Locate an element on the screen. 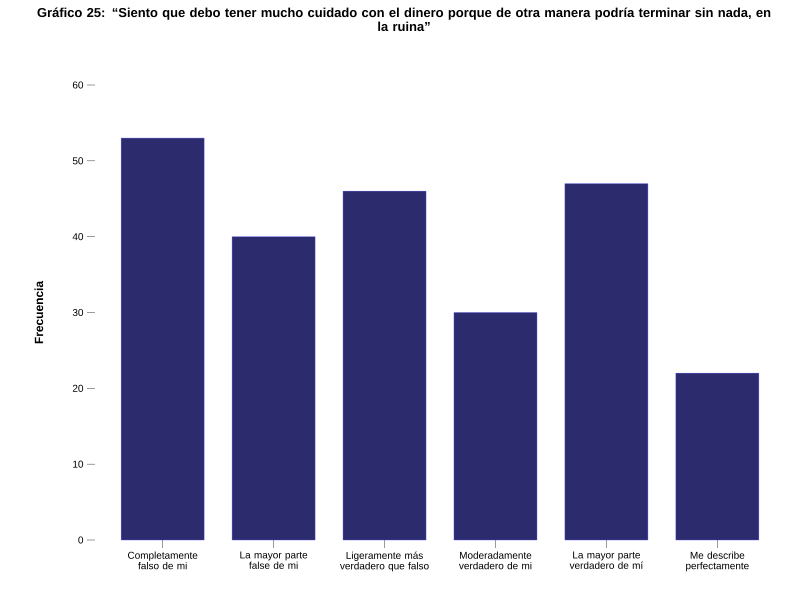 The height and width of the screenshot is (589, 808). x-tick-label: Ligeramente más verdadero que falso is located at coordinates (384, 562).